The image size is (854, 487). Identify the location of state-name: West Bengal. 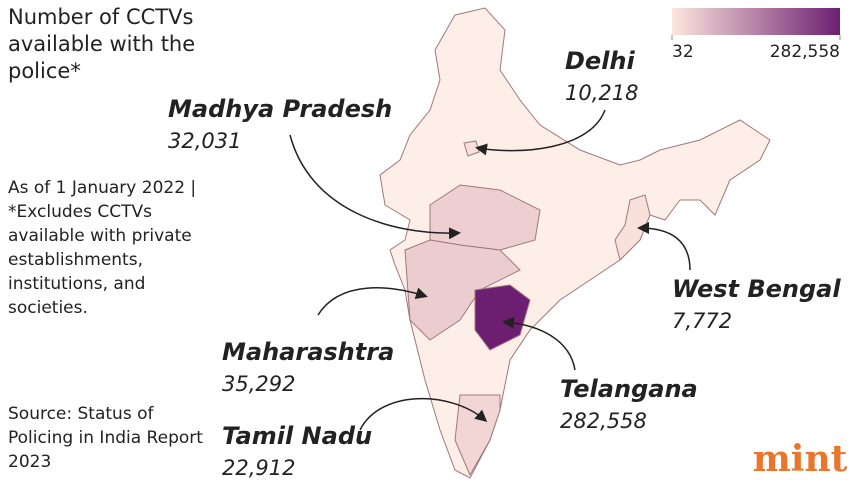
(756, 289).